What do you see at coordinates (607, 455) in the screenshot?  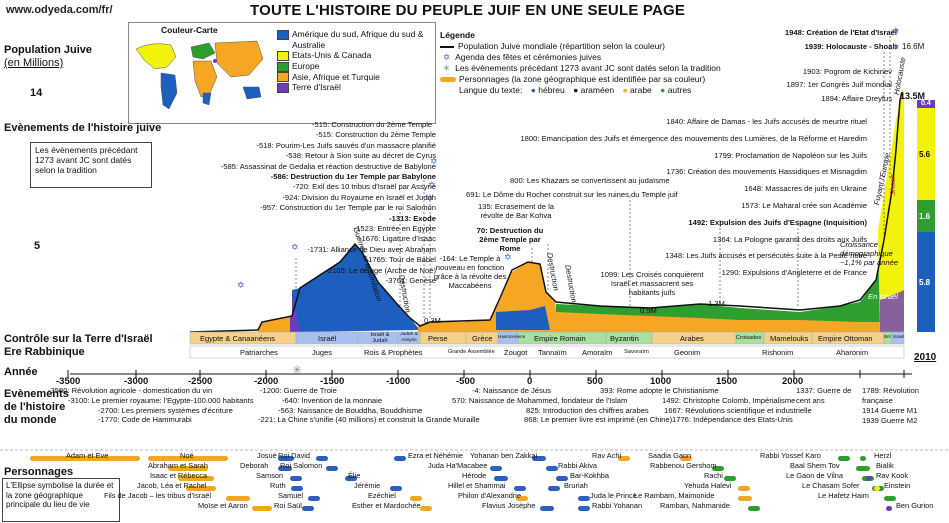 I see `person-rav-ashi: Rav Achi` at bounding box center [607, 455].